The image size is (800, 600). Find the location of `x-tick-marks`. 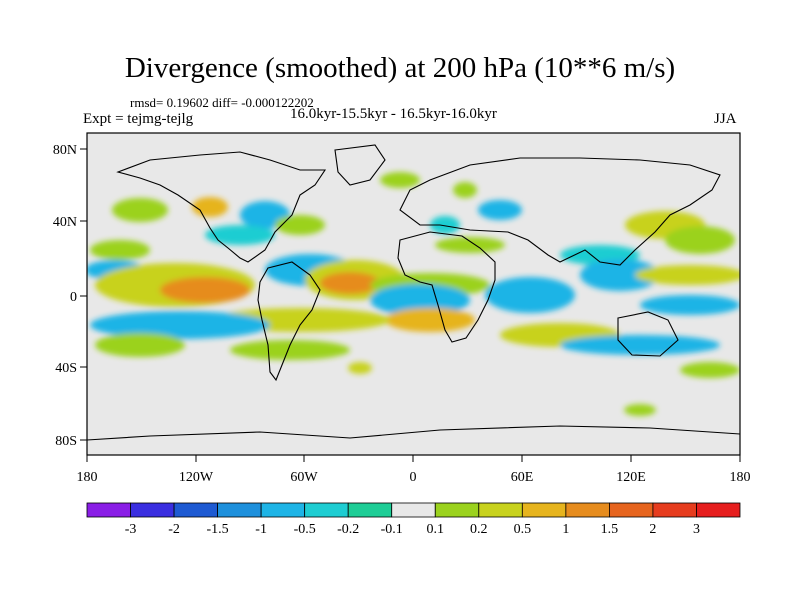

x-tick-marks is located at coordinates (413, 458).